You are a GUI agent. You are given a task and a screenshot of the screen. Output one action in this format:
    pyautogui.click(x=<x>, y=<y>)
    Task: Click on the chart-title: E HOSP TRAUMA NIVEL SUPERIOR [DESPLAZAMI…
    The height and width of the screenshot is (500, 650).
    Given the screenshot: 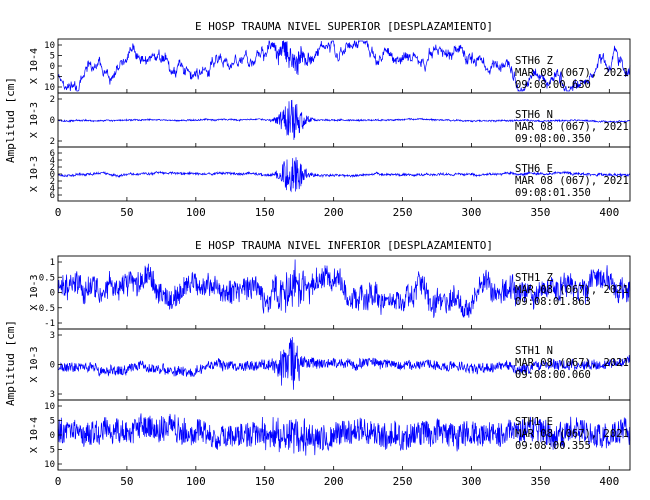 What is the action you would take?
    pyautogui.click(x=344, y=26)
    